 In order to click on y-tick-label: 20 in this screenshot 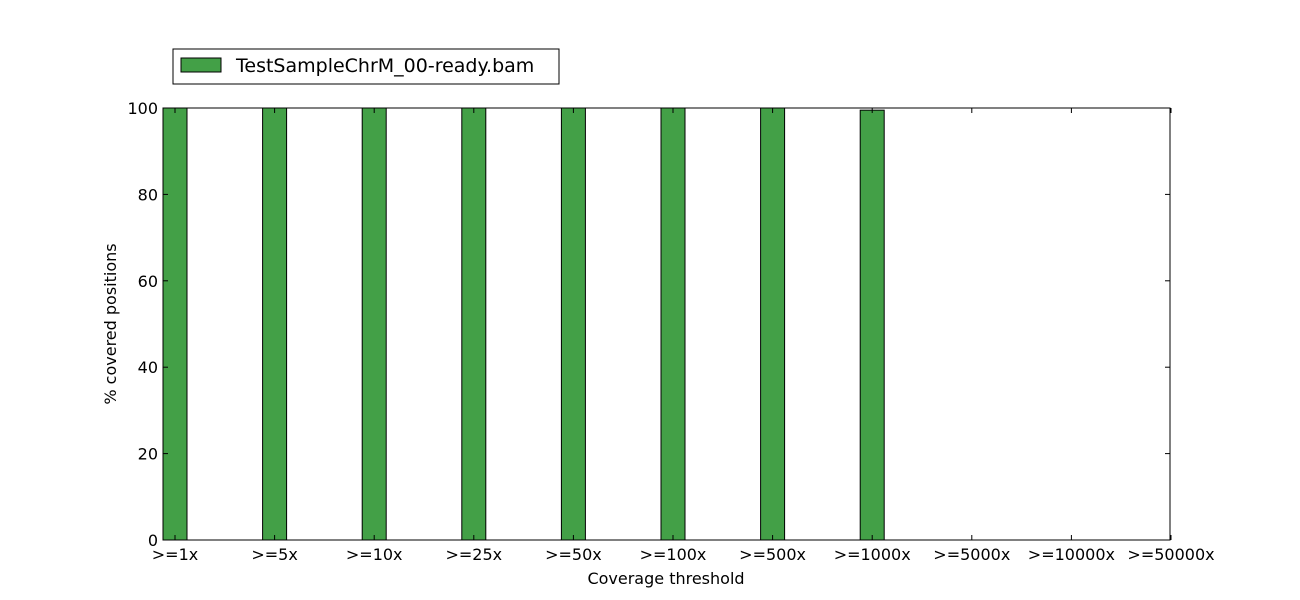, I will do `click(148, 454)`.